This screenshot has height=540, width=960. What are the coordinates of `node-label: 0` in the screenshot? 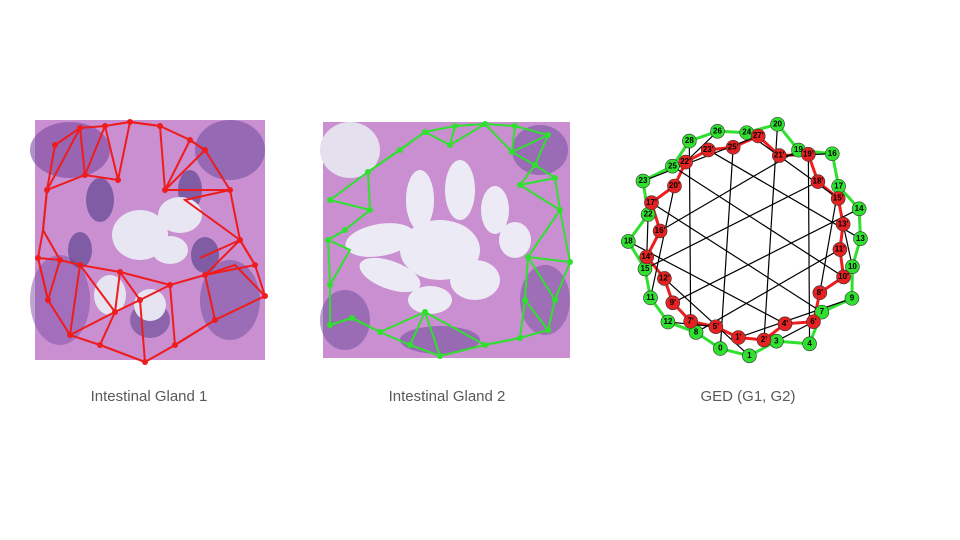 It's located at (720, 348).